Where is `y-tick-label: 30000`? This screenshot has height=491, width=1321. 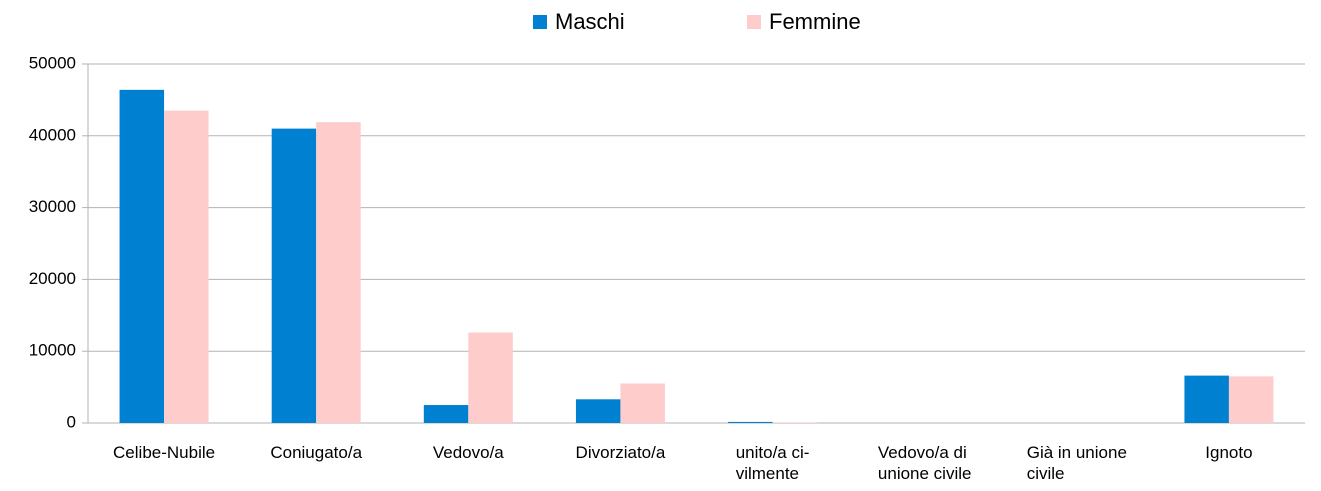
y-tick-label: 30000 is located at coordinates (52, 206).